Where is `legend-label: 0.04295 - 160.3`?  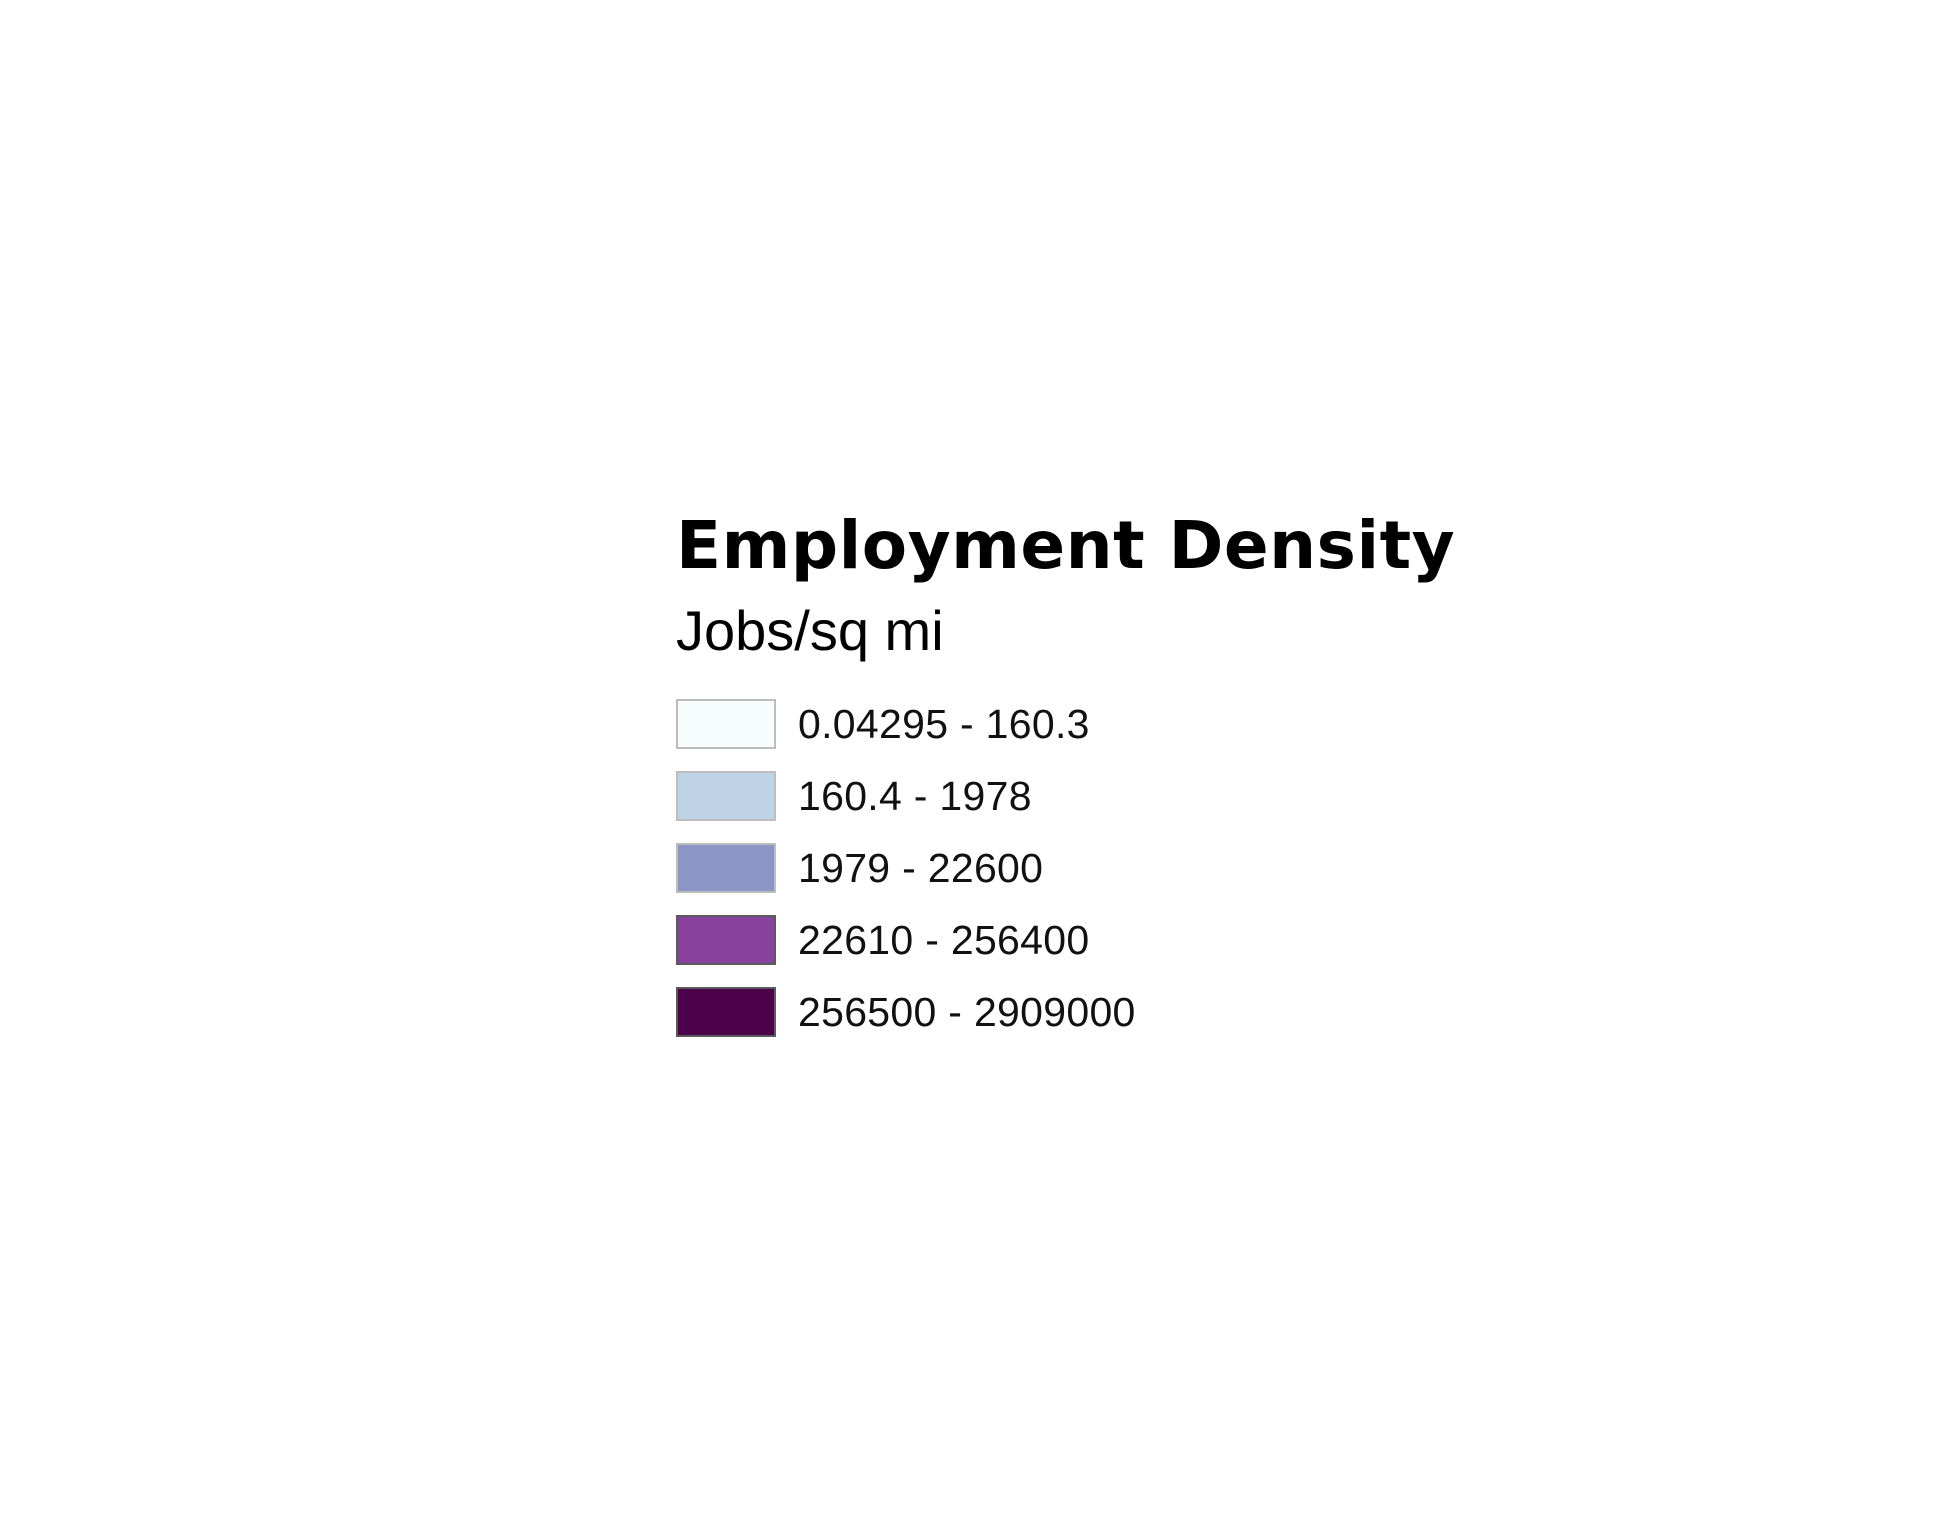 legend-label: 0.04295 - 160.3 is located at coordinates (944, 723).